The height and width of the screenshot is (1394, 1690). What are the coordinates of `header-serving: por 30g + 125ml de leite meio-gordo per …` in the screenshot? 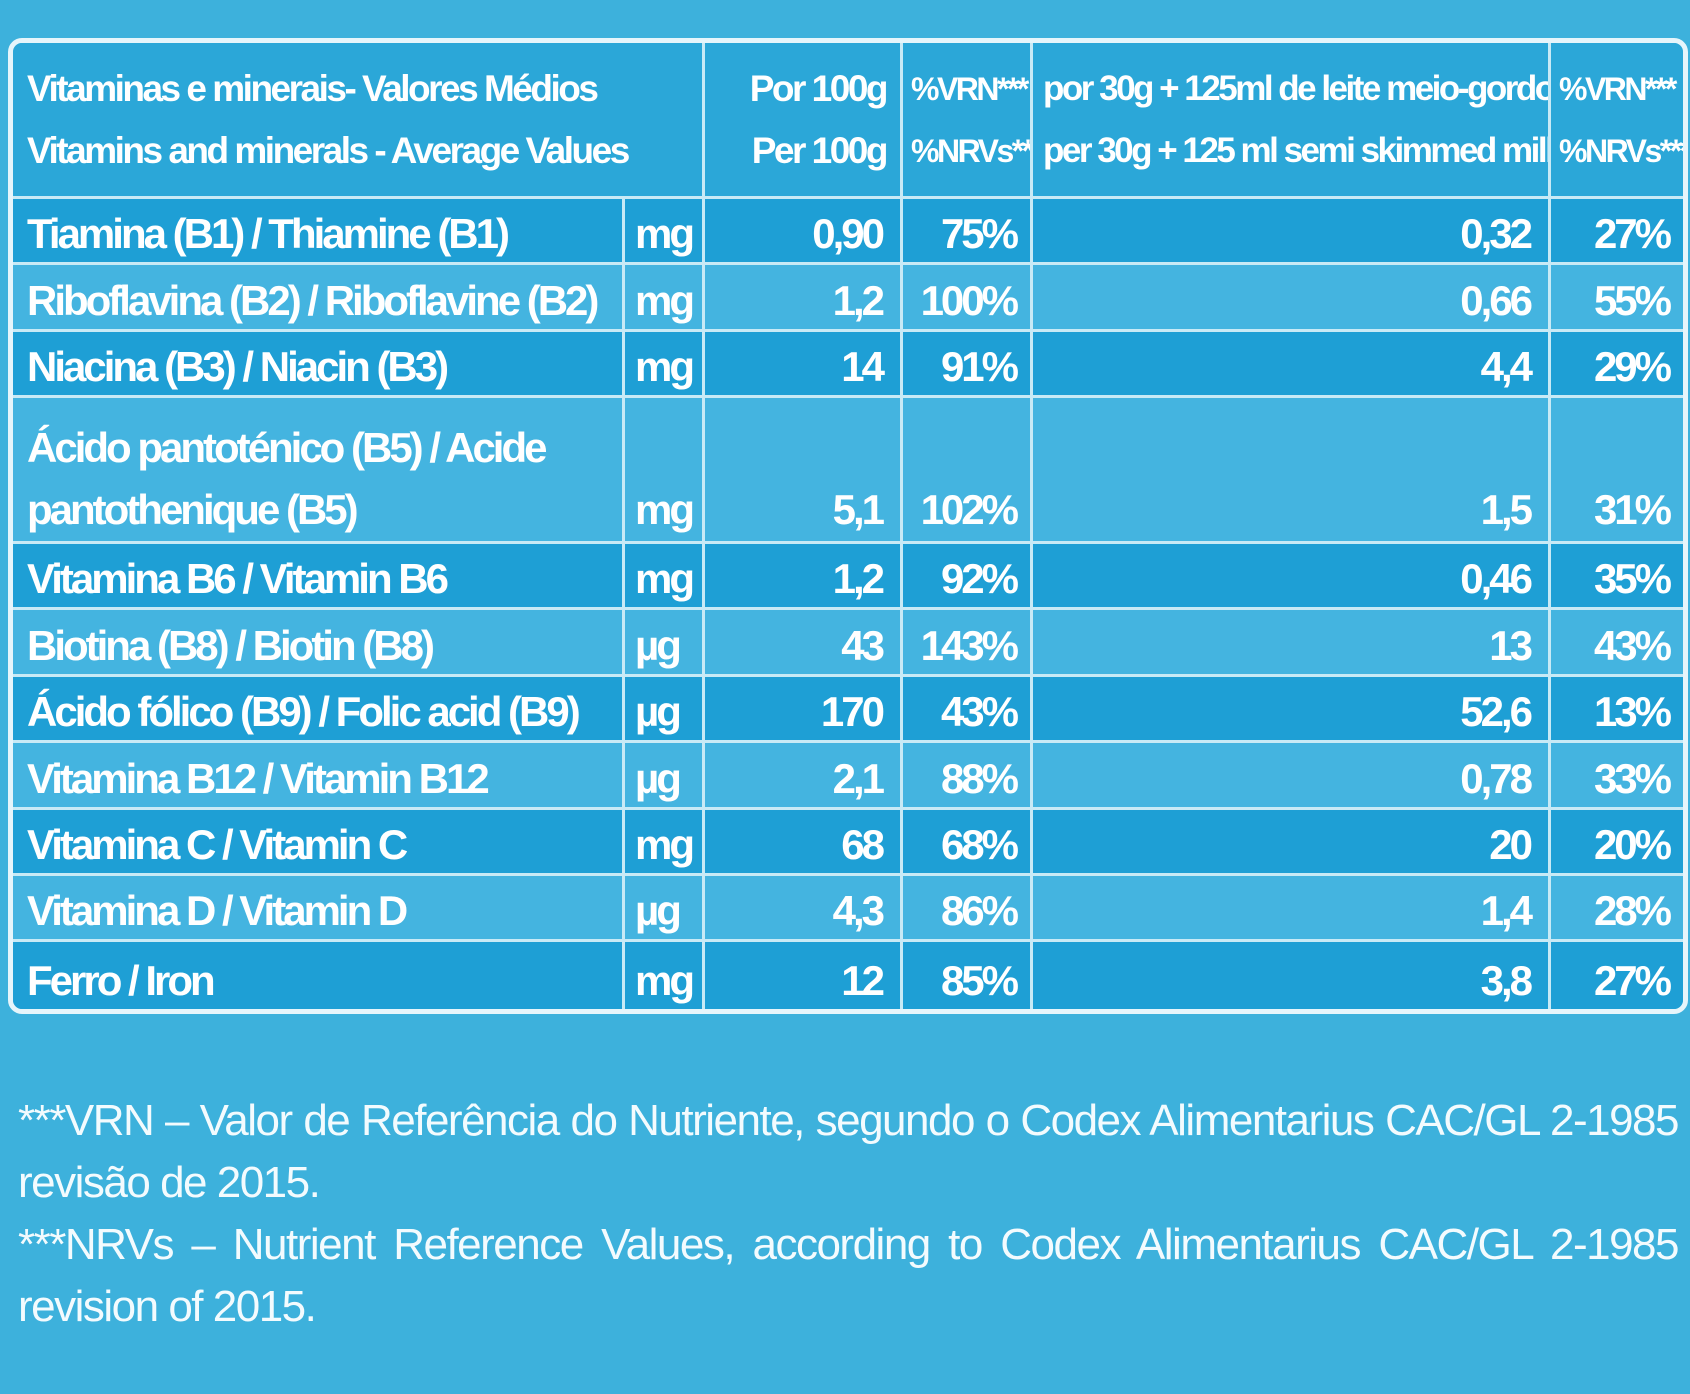 It's located at (1292, 121).